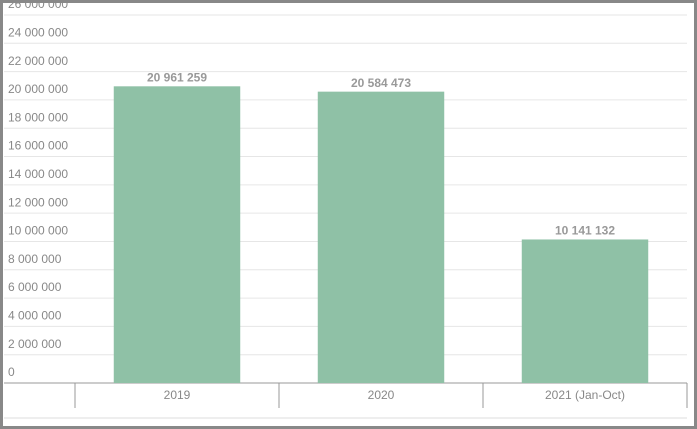  I want to click on y-tick-label: 0, so click(11, 372).